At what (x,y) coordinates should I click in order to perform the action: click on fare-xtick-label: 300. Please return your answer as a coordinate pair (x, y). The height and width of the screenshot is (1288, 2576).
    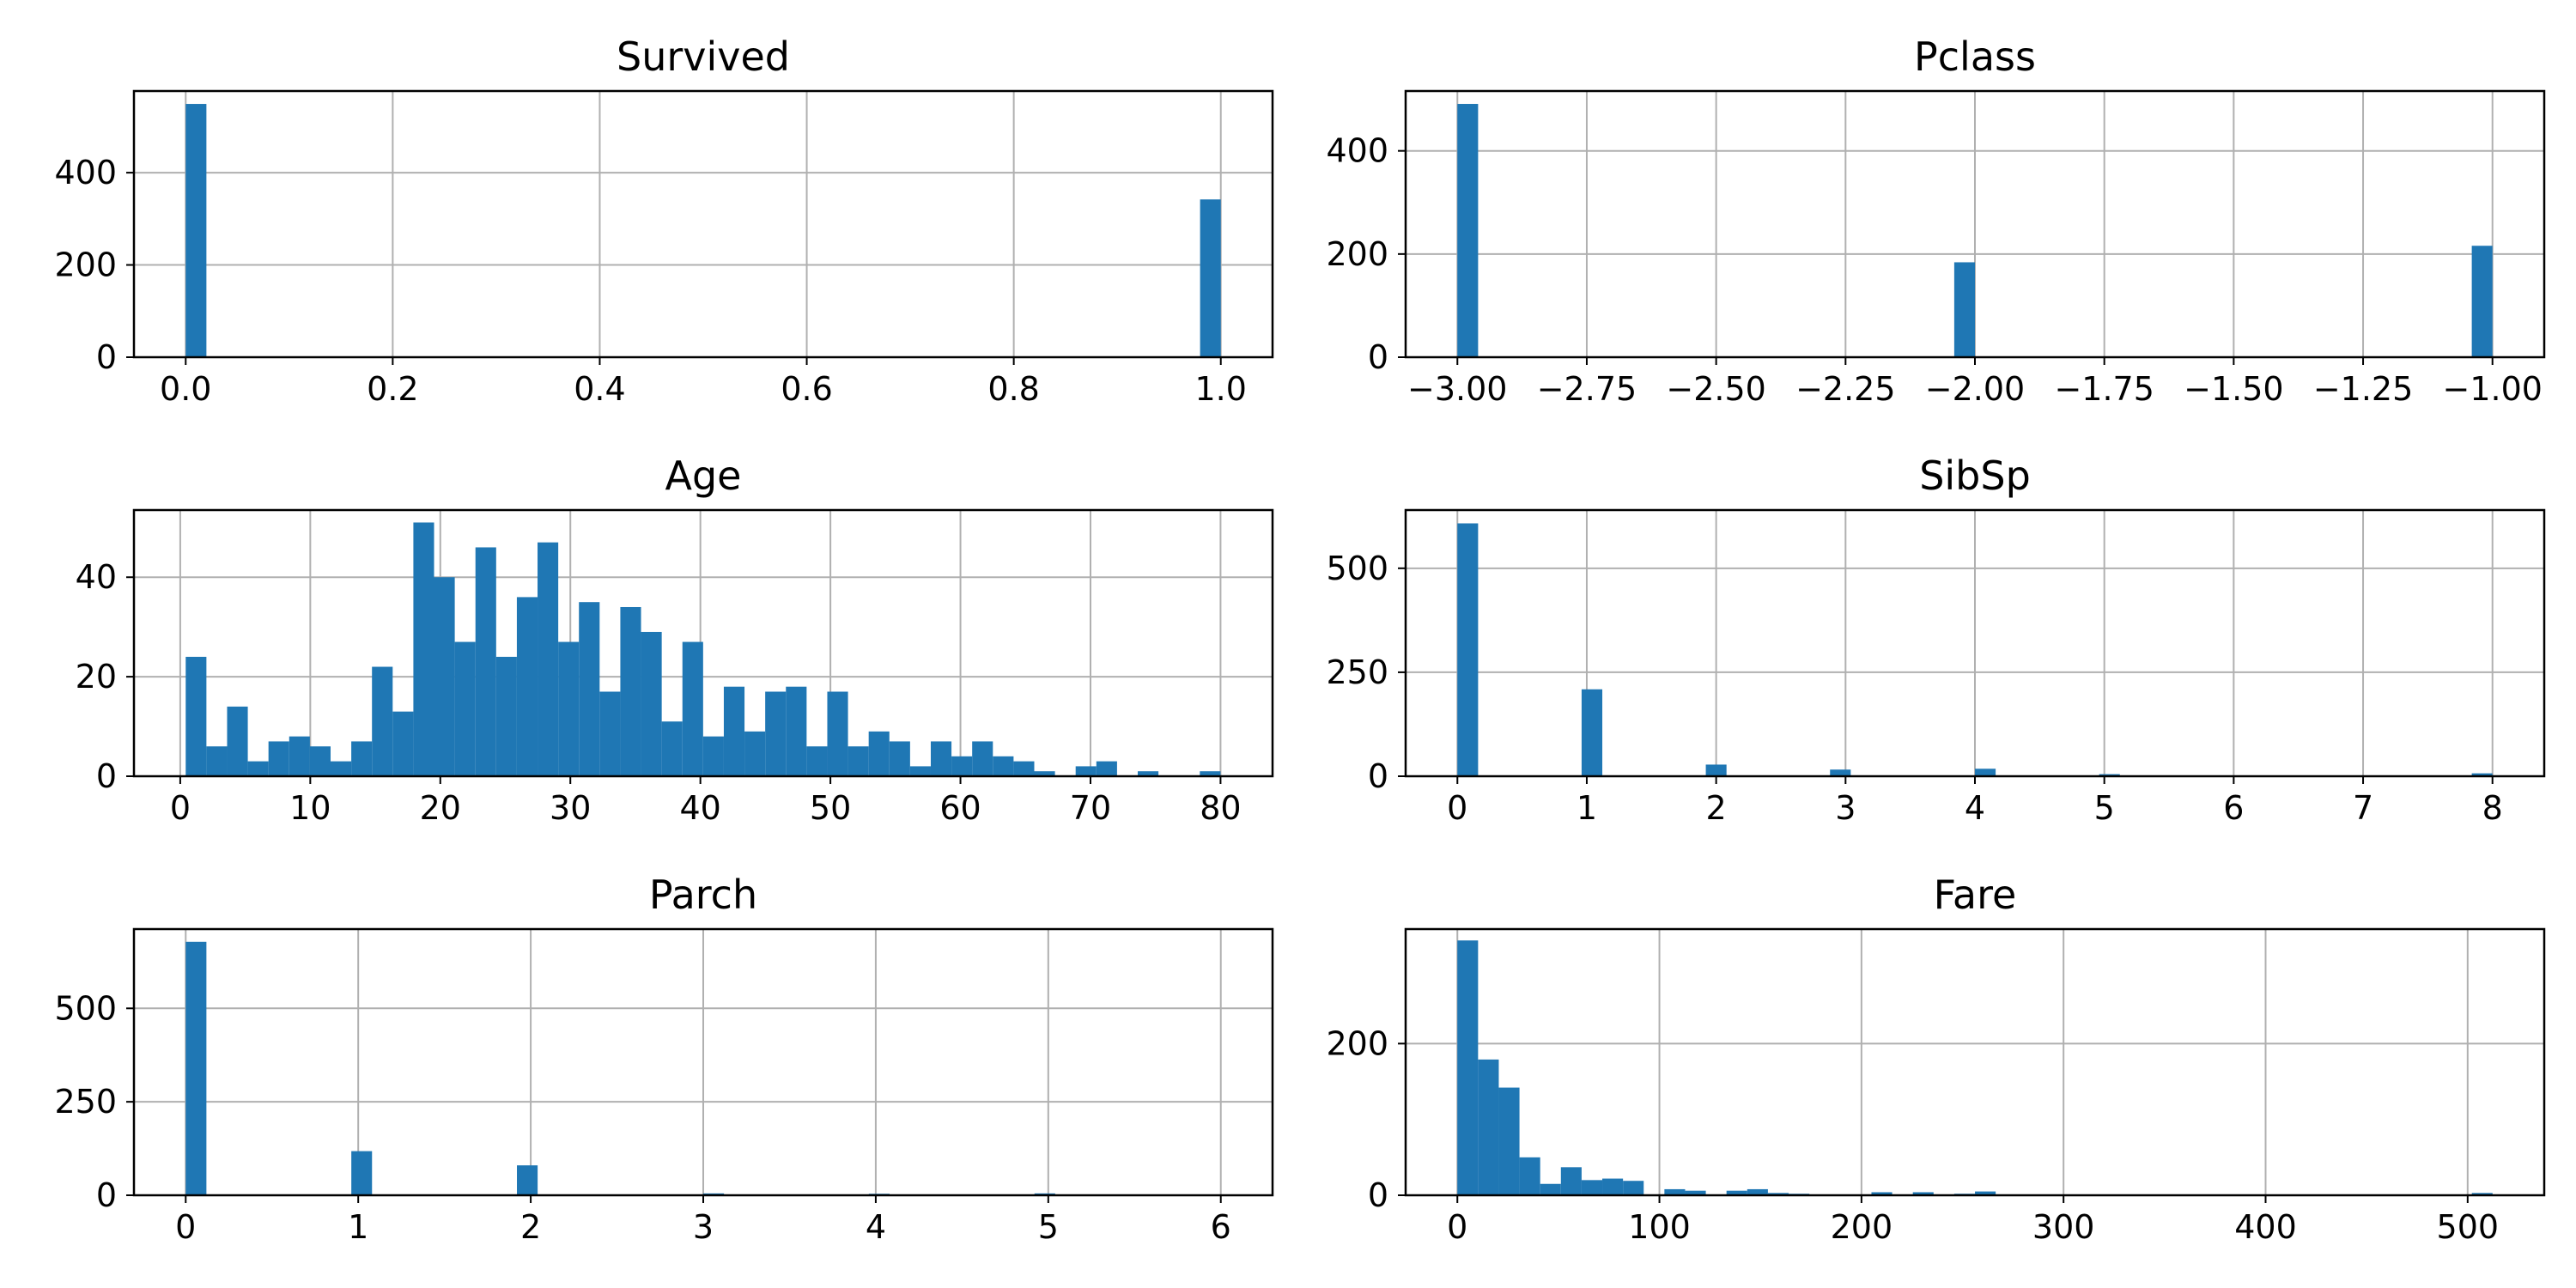
    Looking at the image, I should click on (2063, 1227).